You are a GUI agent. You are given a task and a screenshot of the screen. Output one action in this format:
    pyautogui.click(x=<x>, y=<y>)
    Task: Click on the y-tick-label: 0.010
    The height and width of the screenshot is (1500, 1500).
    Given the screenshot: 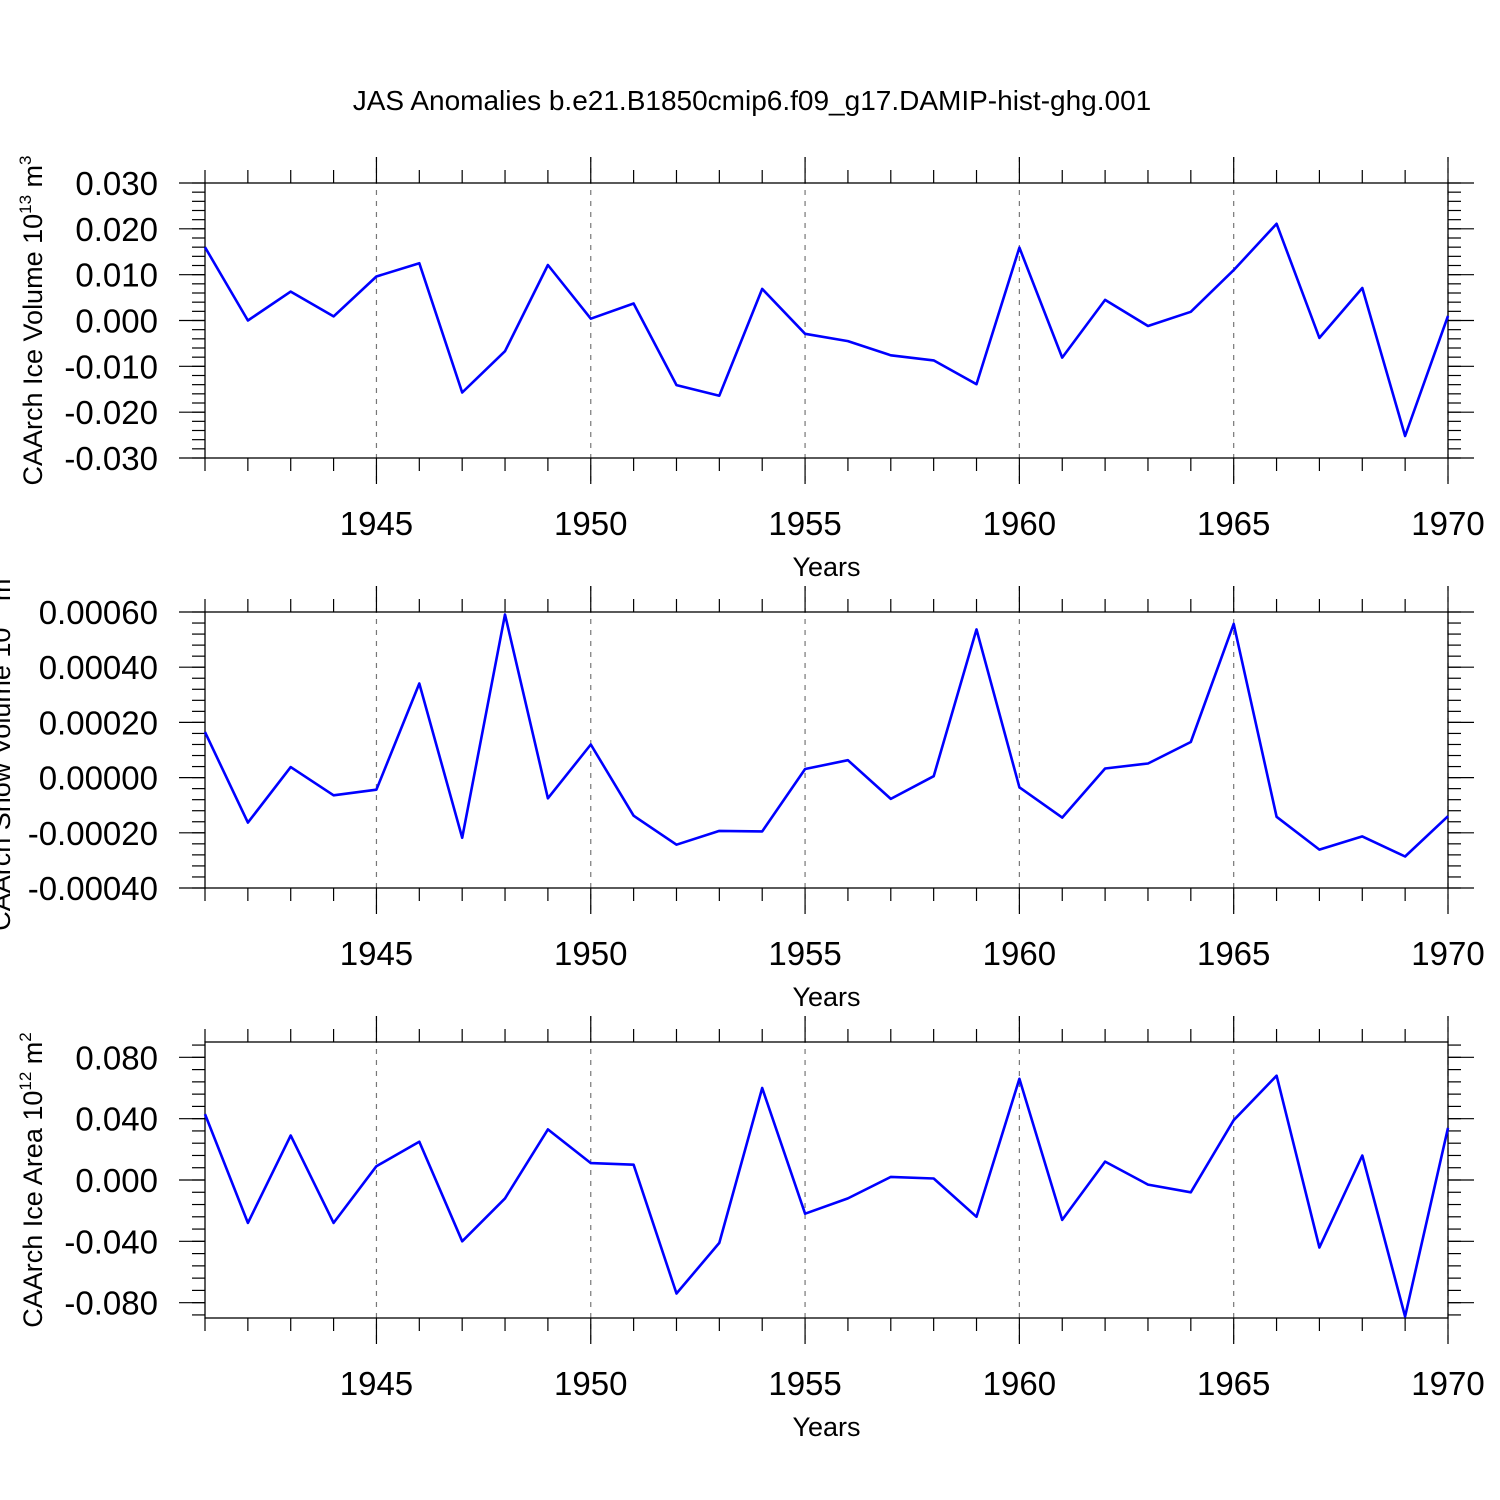 What is the action you would take?
    pyautogui.click(x=116, y=275)
    